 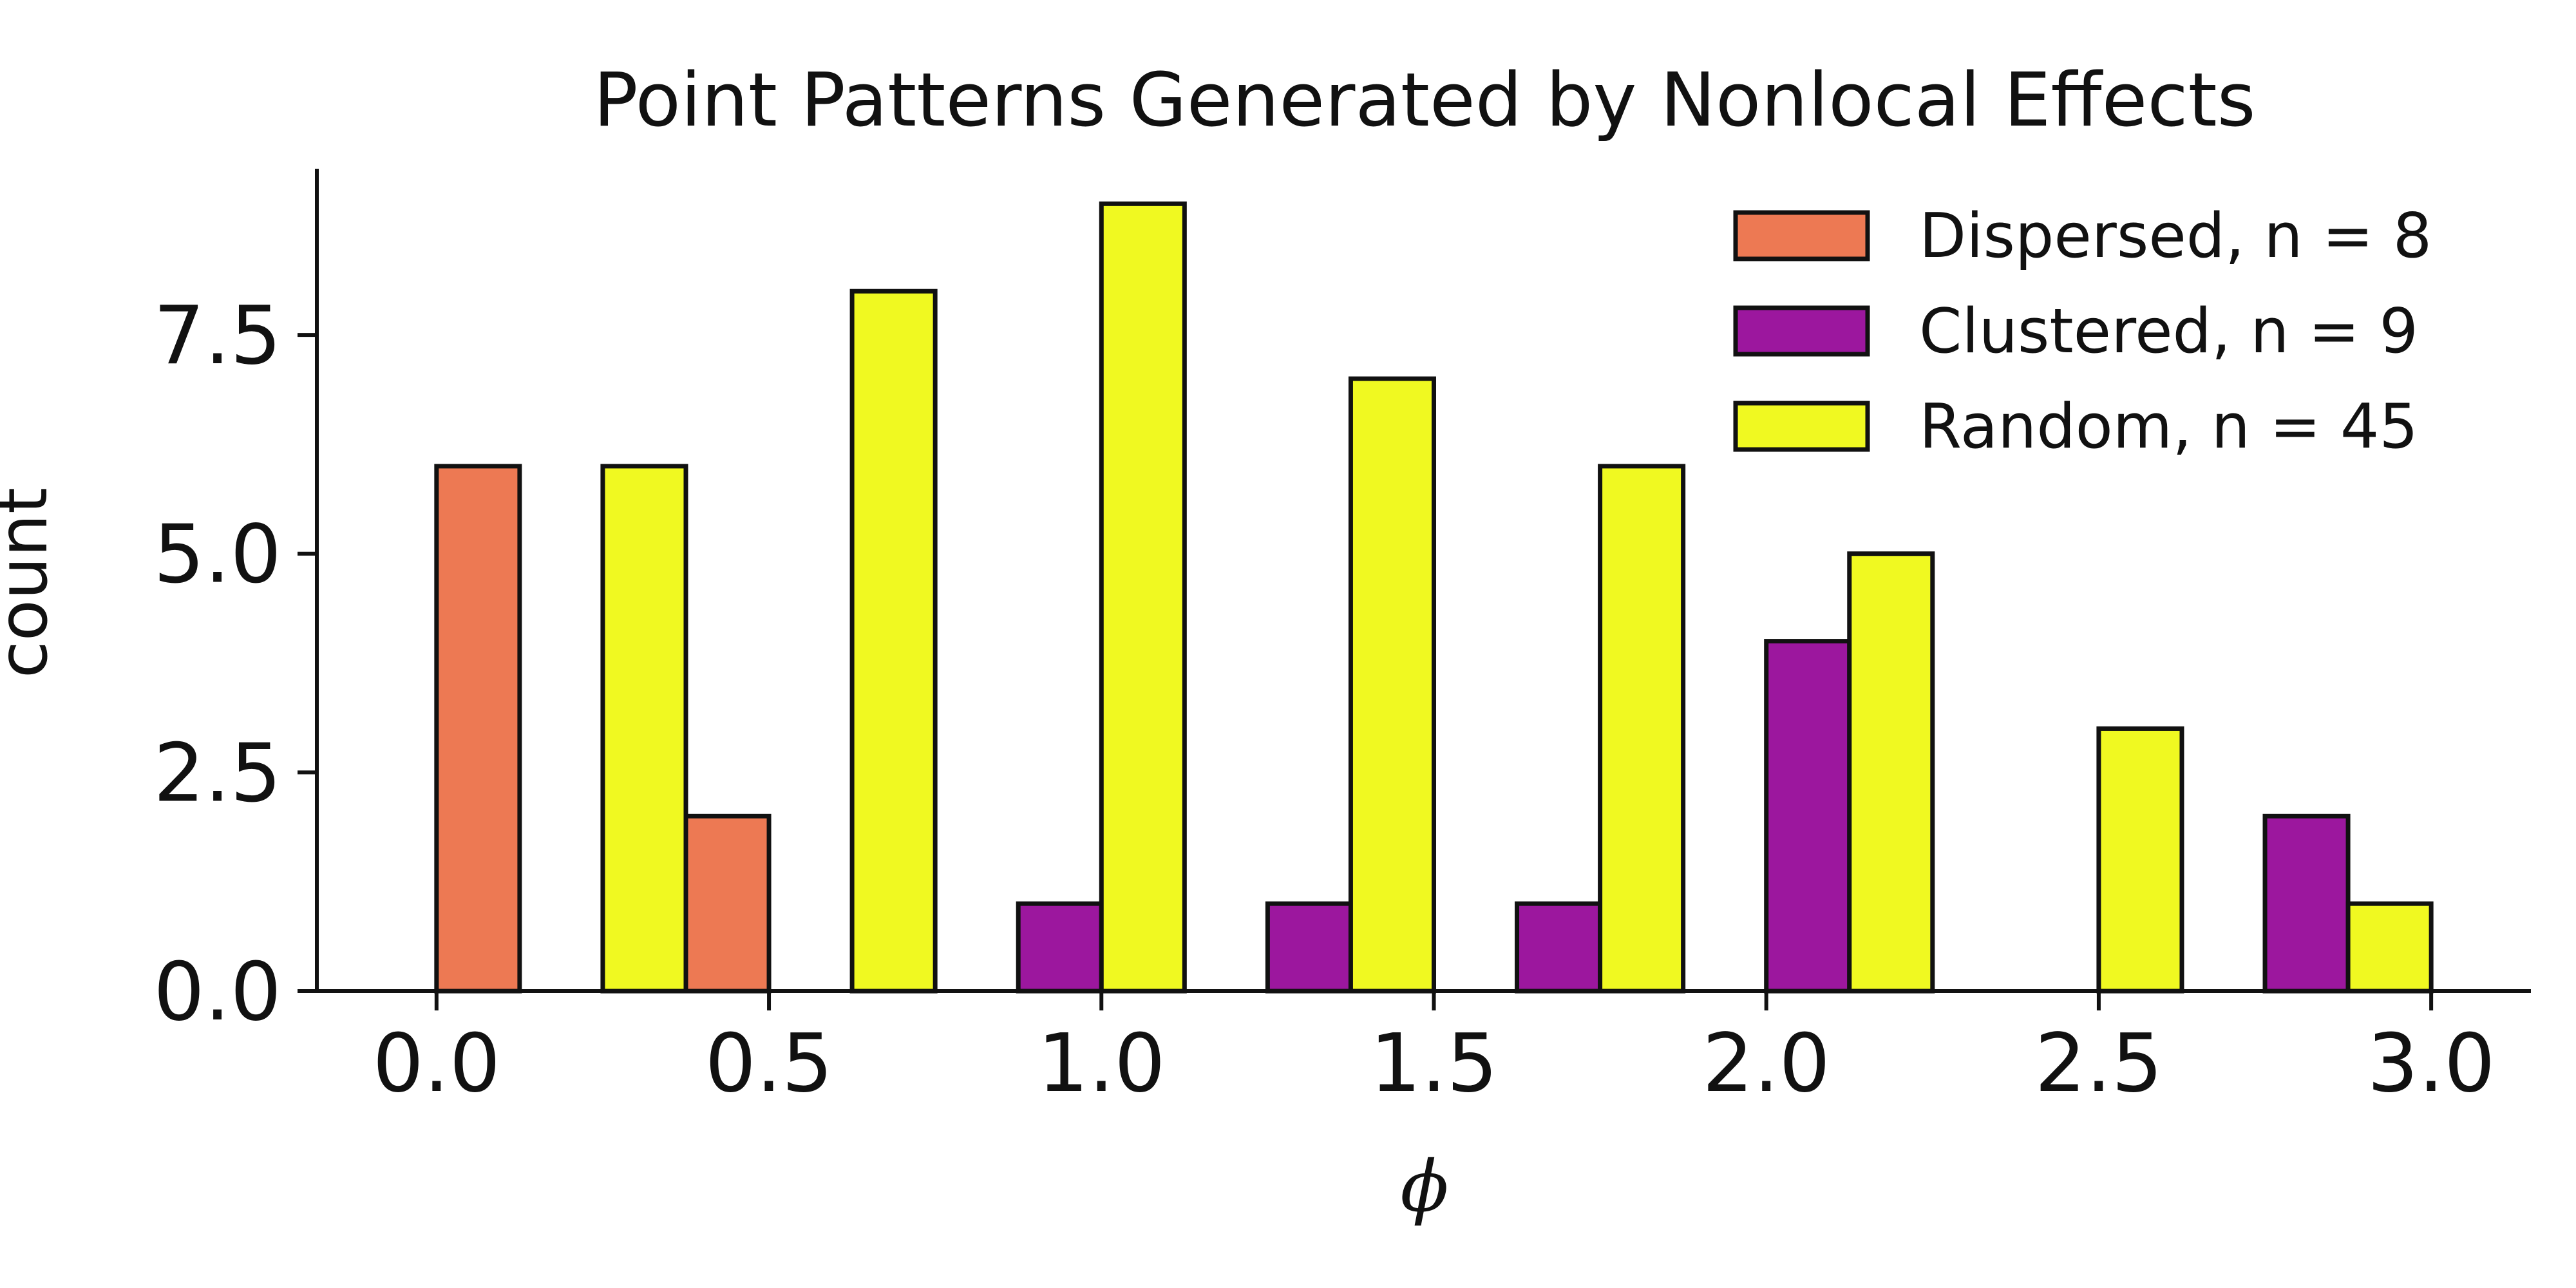 What do you see at coordinates (1434, 1063) in the screenshot?
I see `x-tick-label: 1.5` at bounding box center [1434, 1063].